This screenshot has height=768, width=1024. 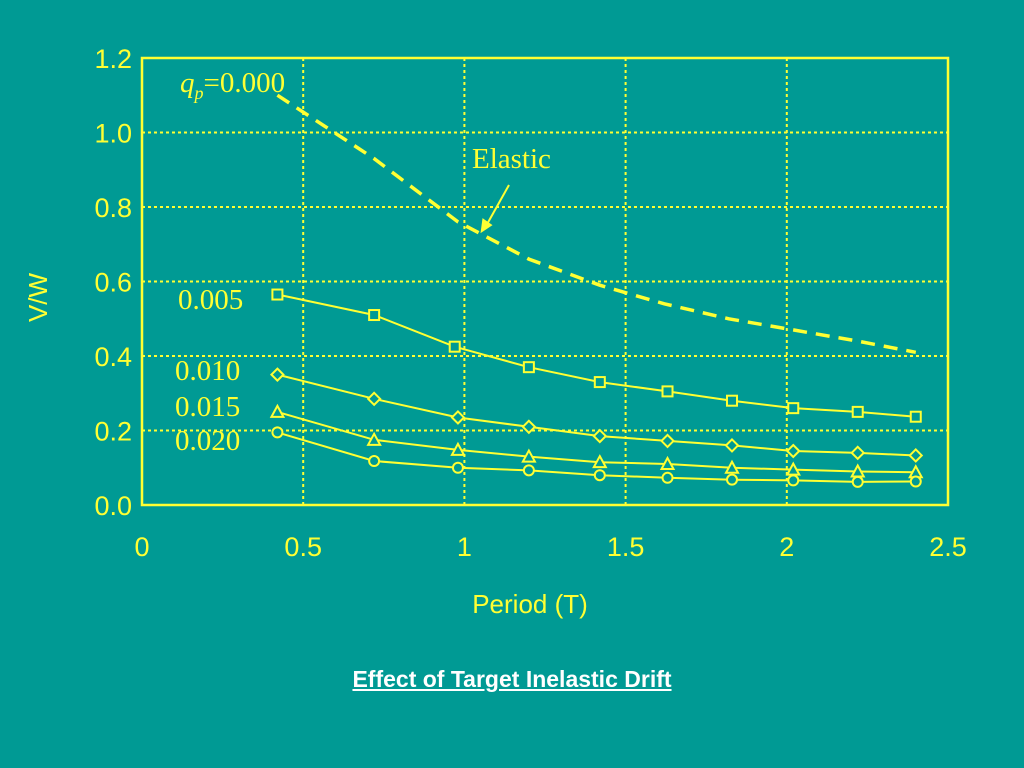 What do you see at coordinates (486, 226) in the screenshot?
I see `annotation-arrow-head` at bounding box center [486, 226].